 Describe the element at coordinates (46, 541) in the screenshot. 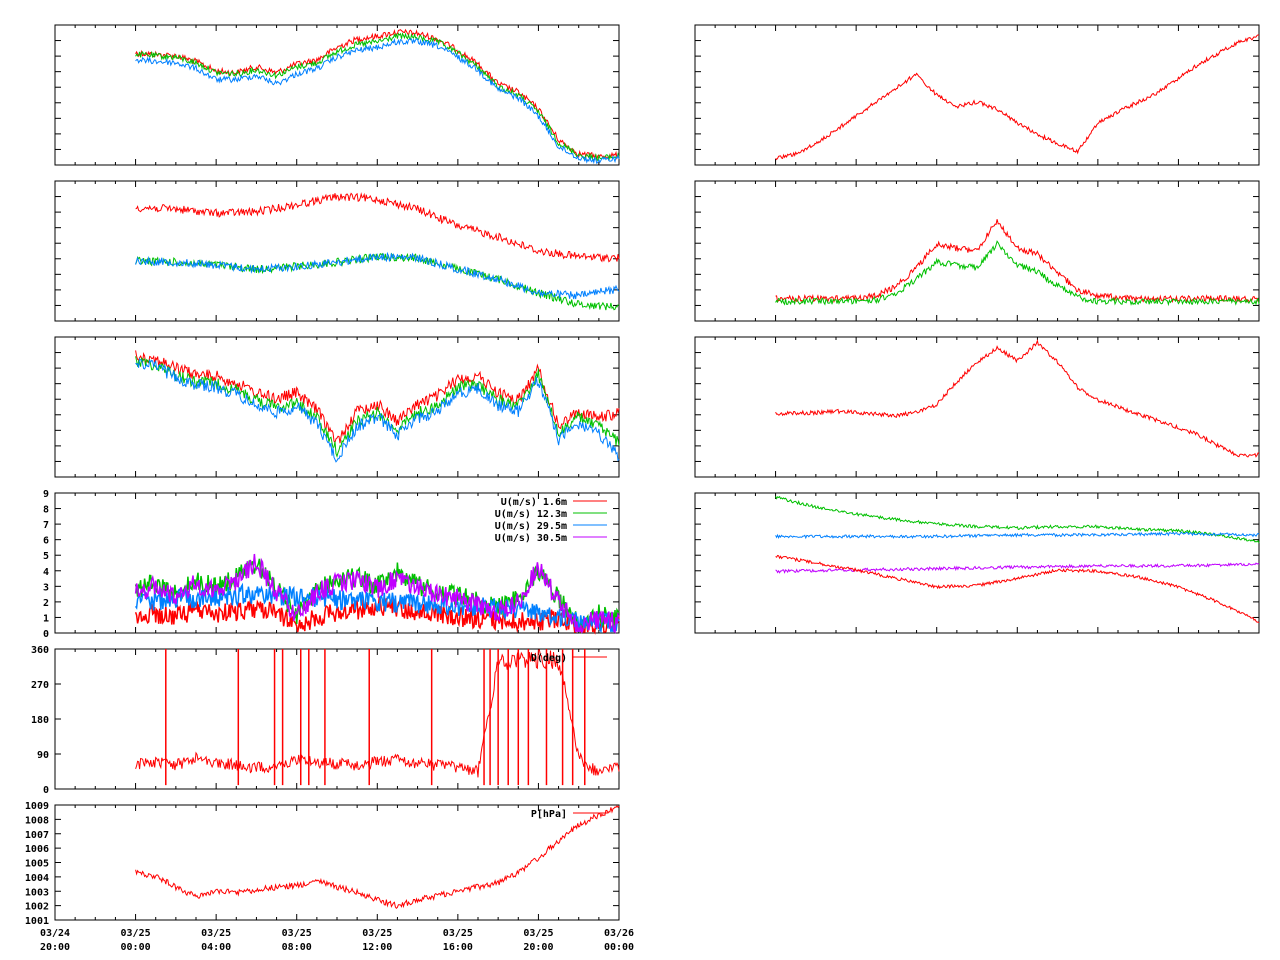

I see `y-tick-label: 6` at that location.